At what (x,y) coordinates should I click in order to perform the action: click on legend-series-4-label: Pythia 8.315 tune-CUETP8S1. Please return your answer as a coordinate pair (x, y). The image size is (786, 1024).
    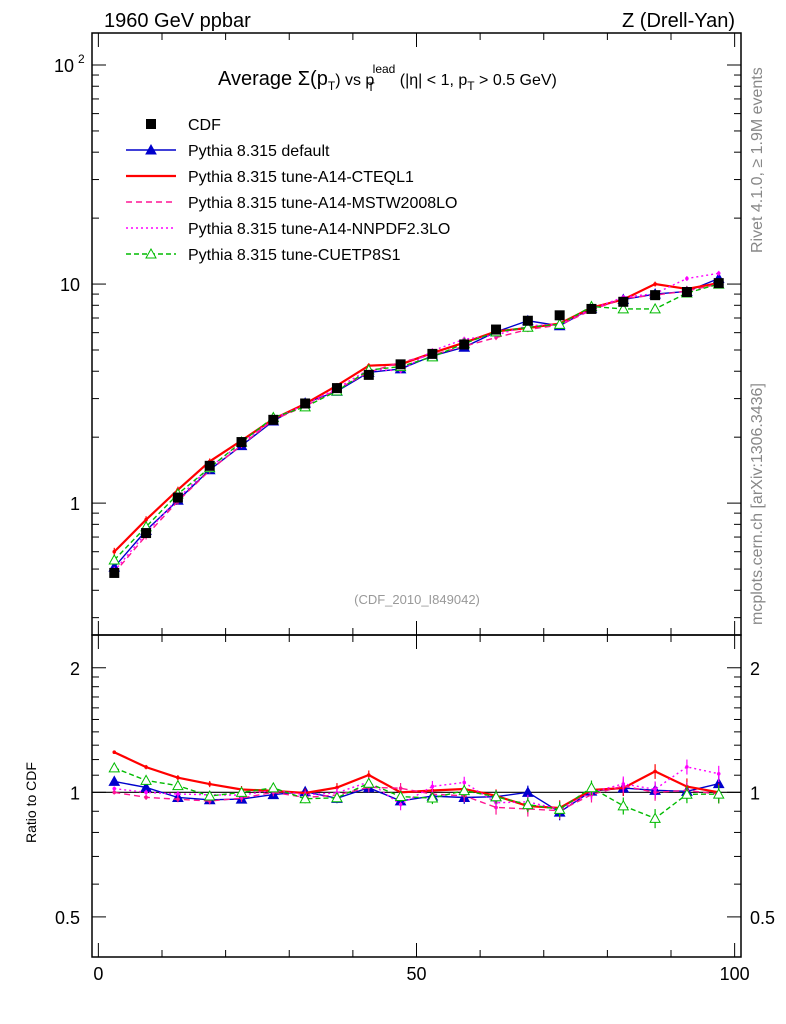
    Looking at the image, I should click on (294, 255).